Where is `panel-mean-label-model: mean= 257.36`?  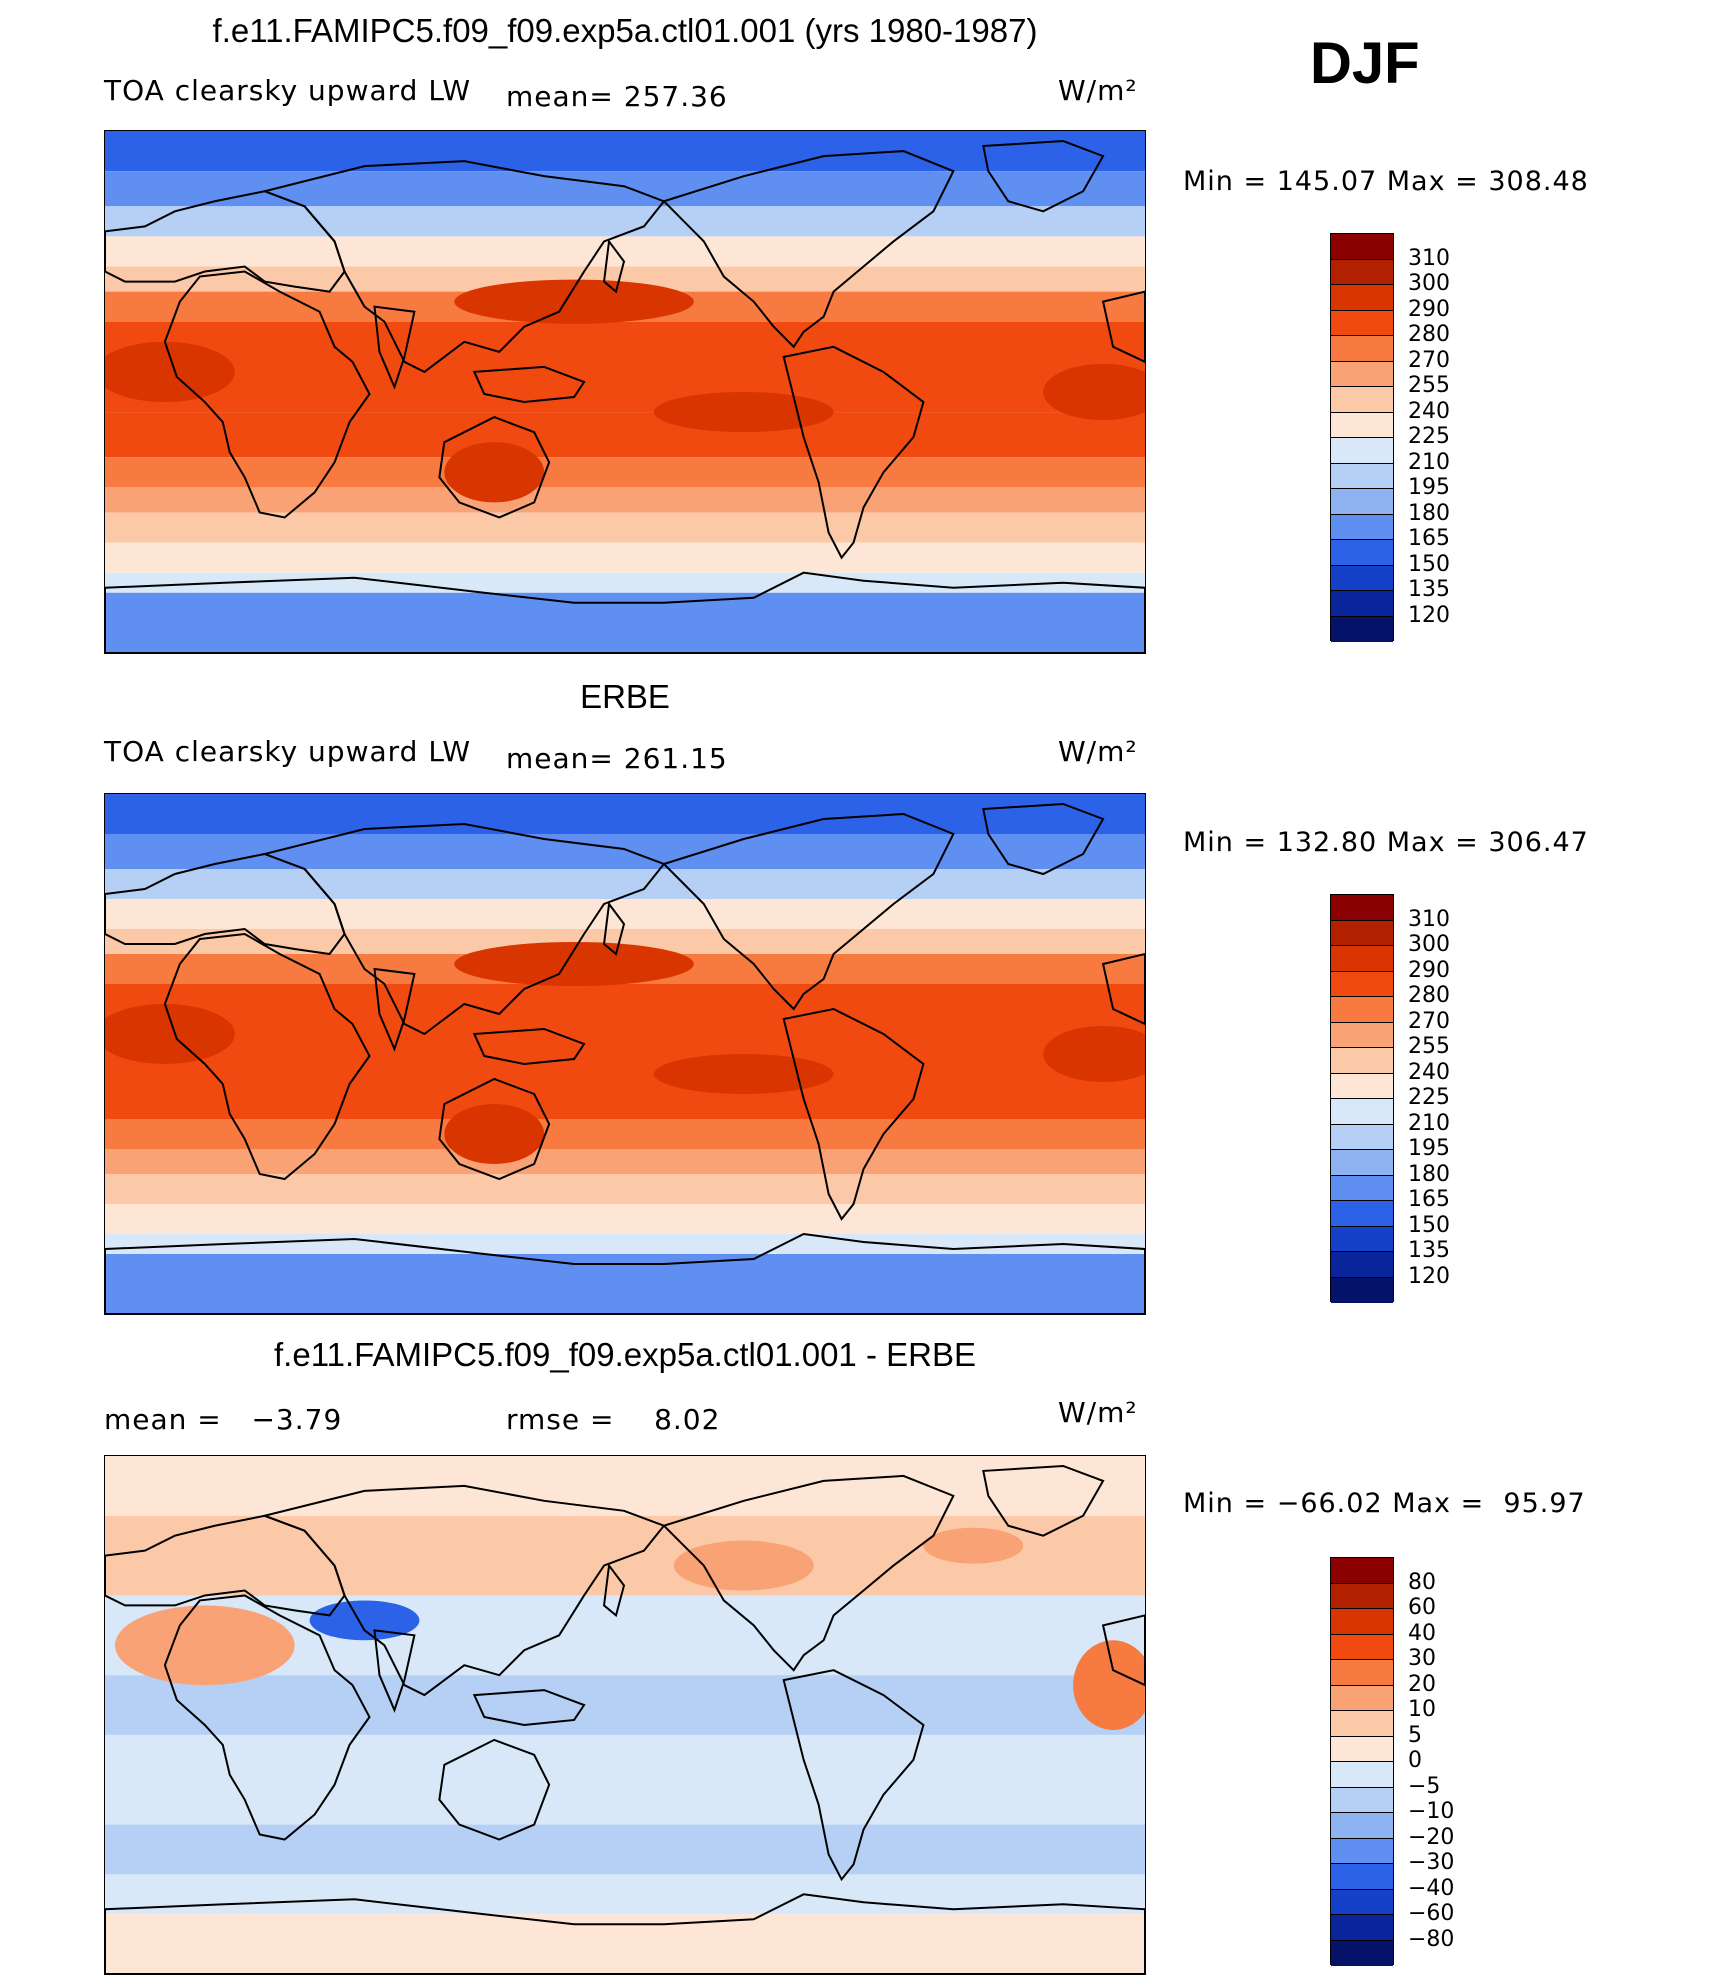 panel-mean-label-model: mean= 257.36 is located at coordinates (617, 96).